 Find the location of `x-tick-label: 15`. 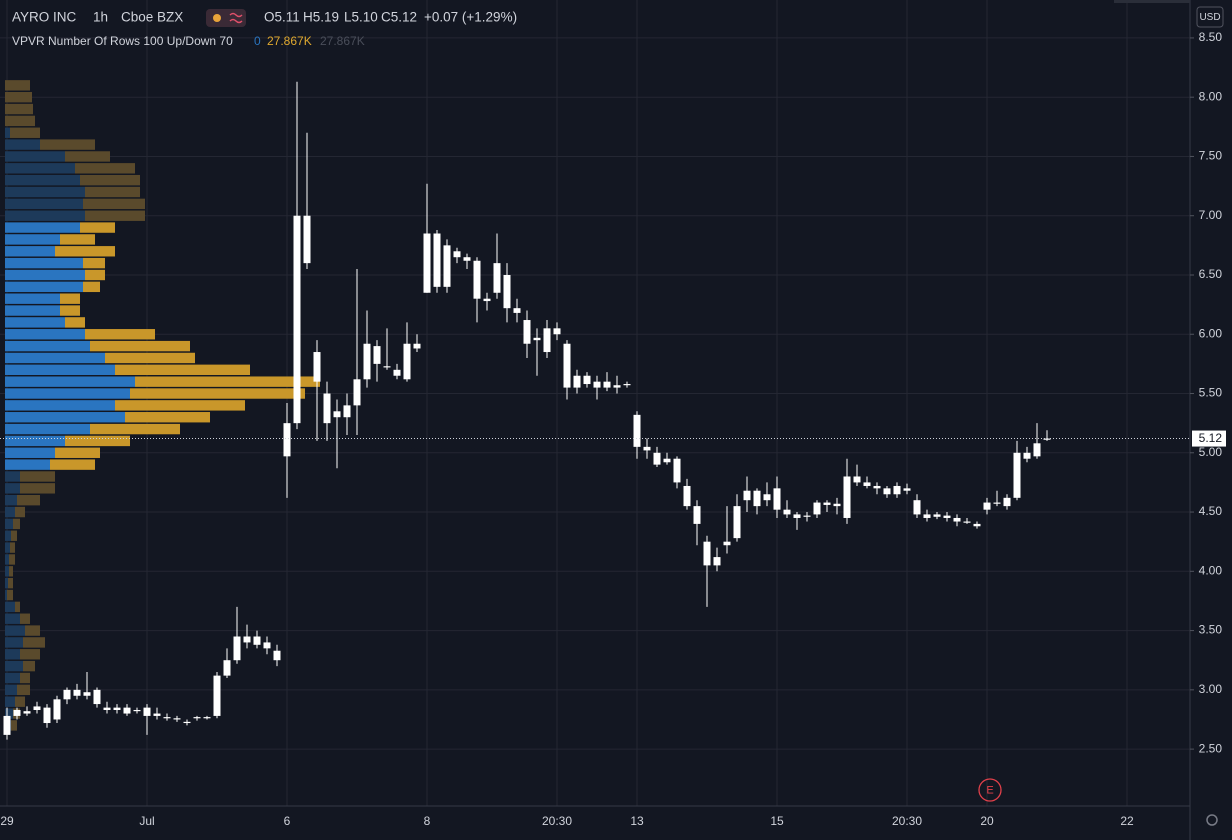

x-tick-label: 15 is located at coordinates (777, 821).